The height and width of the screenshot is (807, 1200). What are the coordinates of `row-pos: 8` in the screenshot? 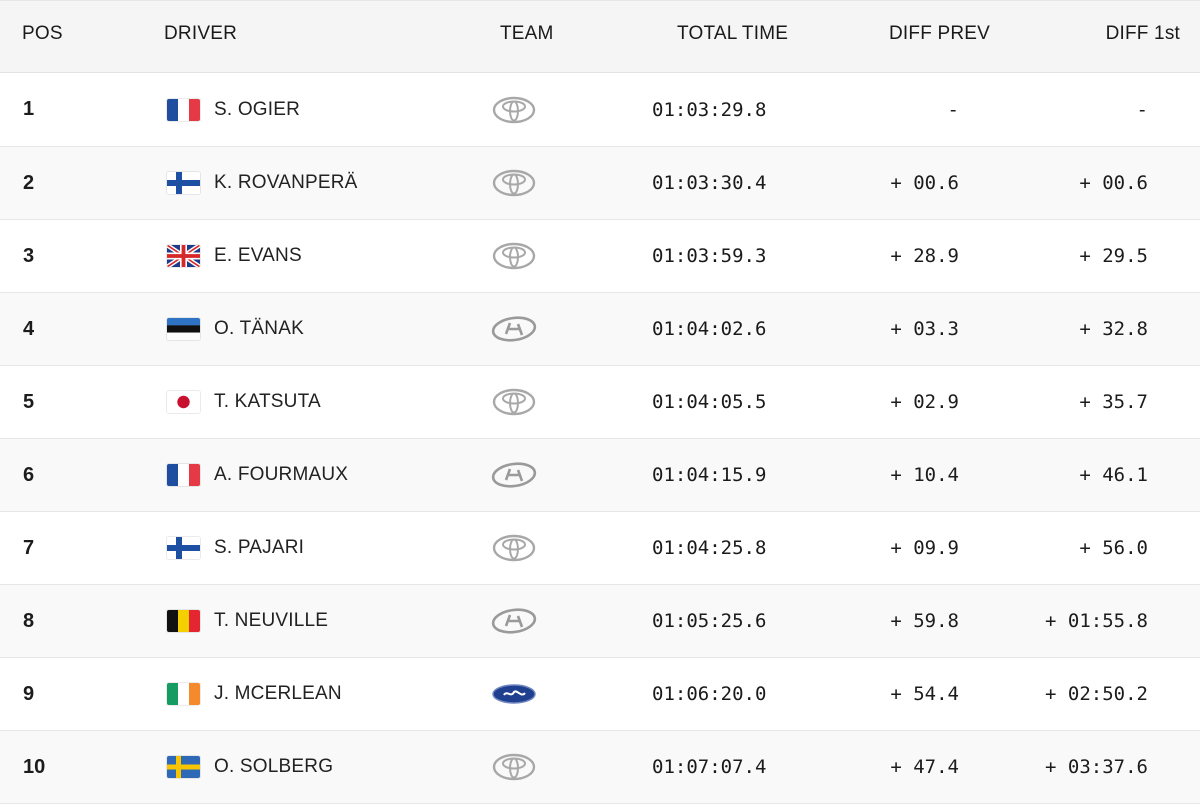 It's located at (29, 620).